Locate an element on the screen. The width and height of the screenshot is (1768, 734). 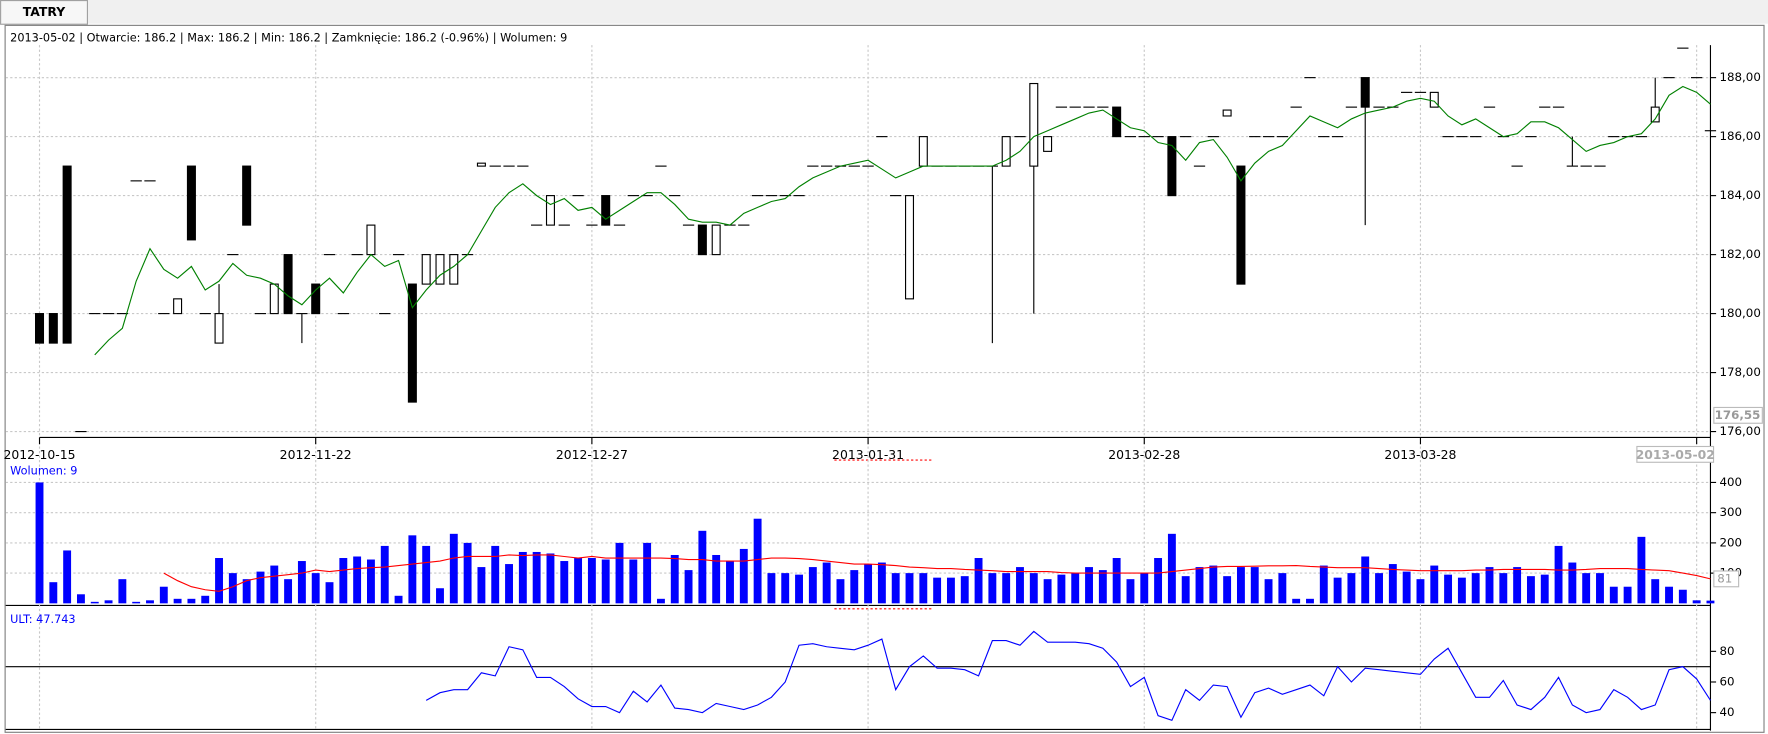
ma-marker-label: 81 is located at coordinates (1724, 578).